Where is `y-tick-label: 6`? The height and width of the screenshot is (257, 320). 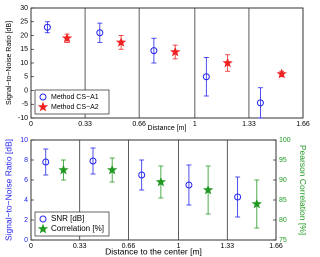 y-tick-label: 6 is located at coordinates (26, 180).